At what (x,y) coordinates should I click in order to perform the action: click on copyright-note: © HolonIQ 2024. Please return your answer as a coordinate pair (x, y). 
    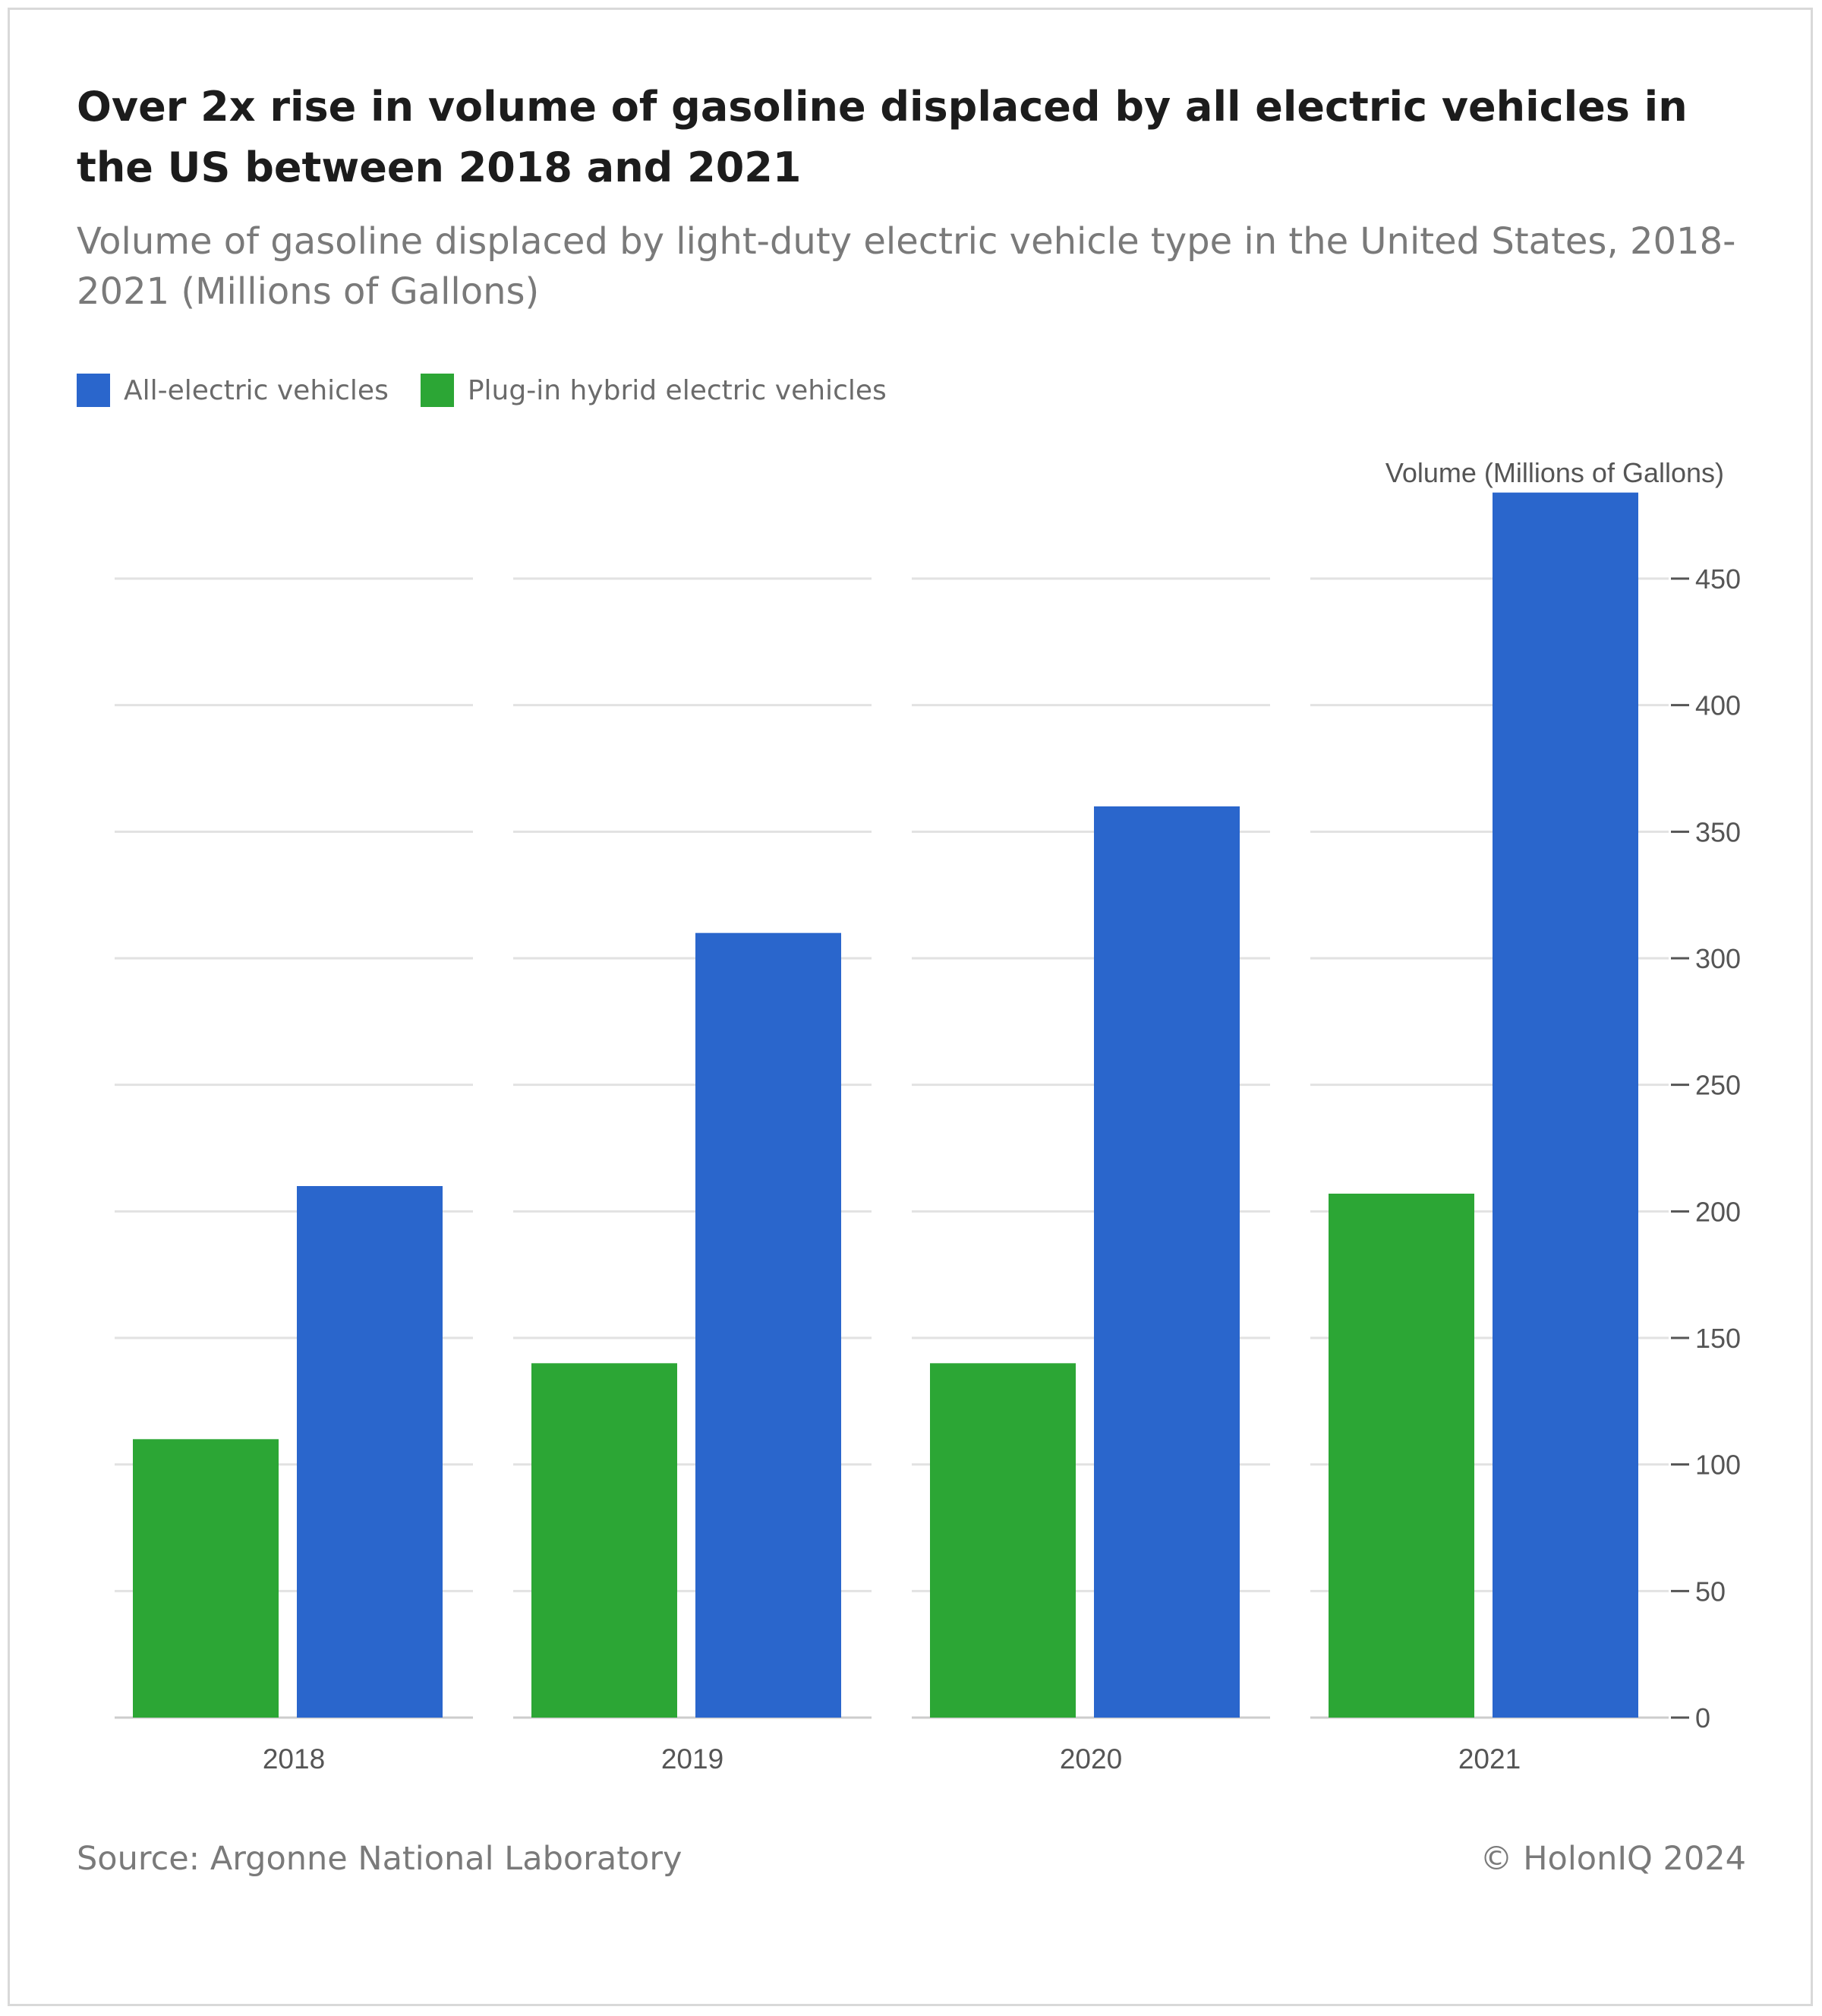
    Looking at the image, I should click on (1613, 1859).